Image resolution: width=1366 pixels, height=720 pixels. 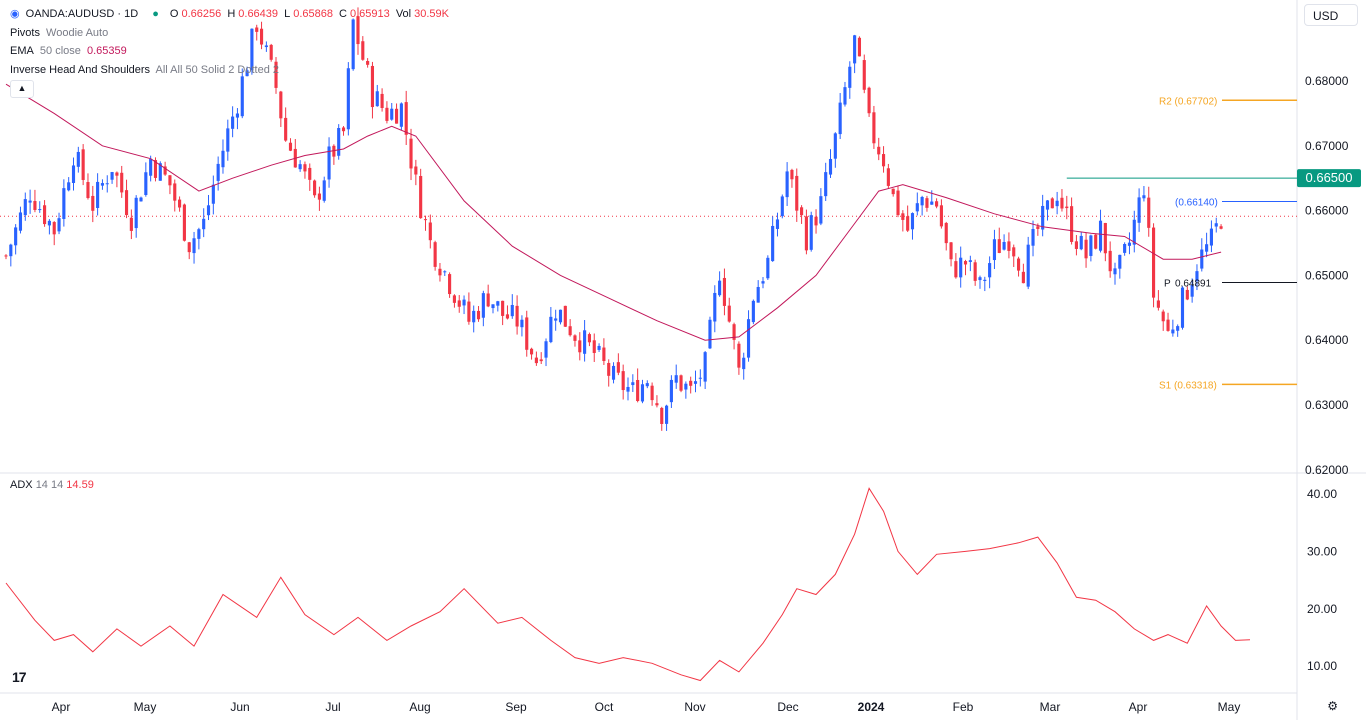 I want to click on ema-legend: EMA 50 close 0.65359, so click(x=70, y=51).